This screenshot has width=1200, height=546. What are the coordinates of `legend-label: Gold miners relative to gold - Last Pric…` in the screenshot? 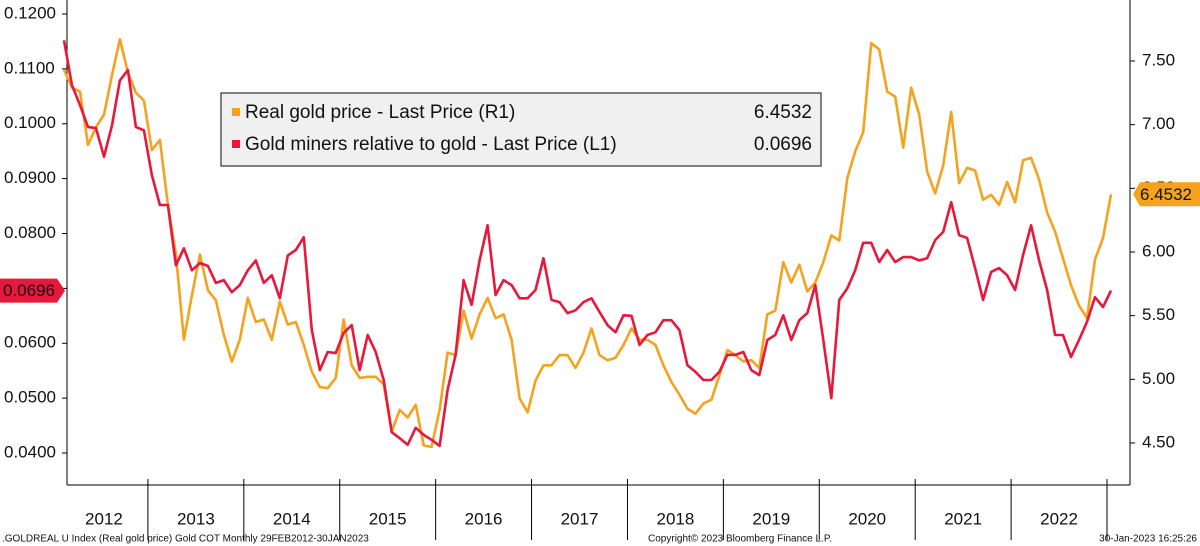 It's located at (431, 144).